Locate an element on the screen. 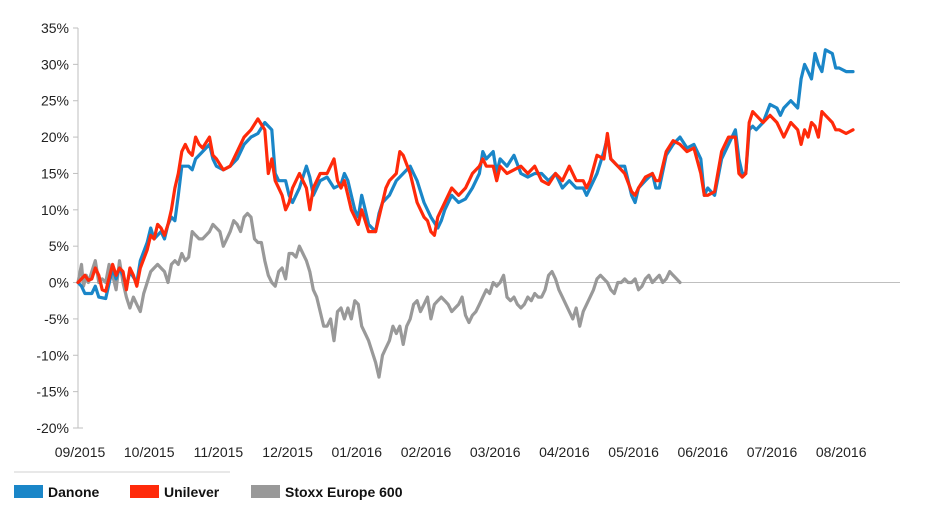 This screenshot has width=926, height=520. legend-label: Stoxx Europe 600 is located at coordinates (344, 492).